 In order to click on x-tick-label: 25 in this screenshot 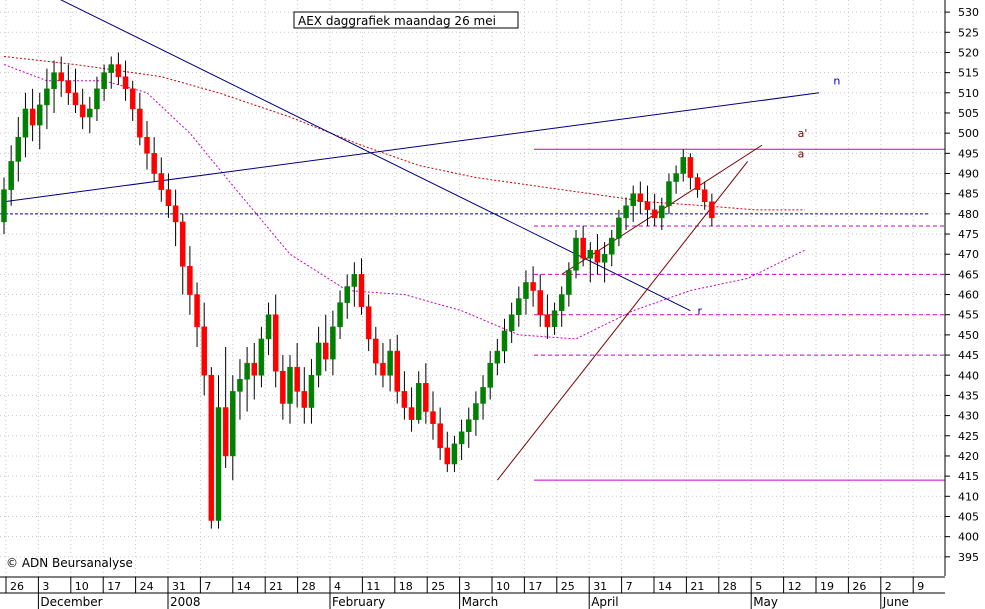, I will do `click(438, 586)`.